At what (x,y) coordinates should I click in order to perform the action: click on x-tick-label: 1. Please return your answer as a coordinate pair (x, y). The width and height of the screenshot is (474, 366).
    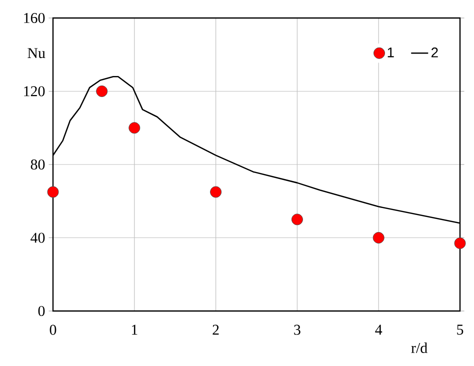
    Looking at the image, I should click on (135, 329).